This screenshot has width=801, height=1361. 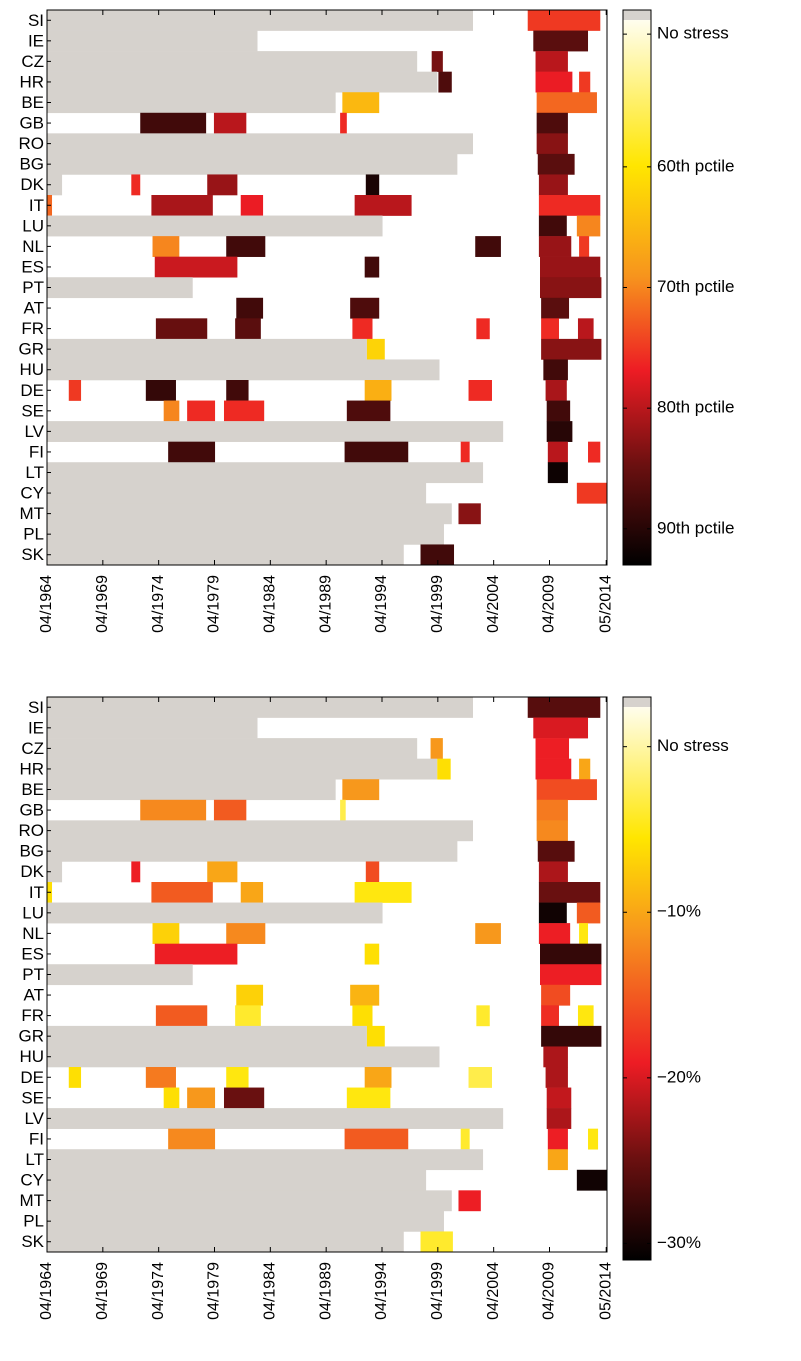 I want to click on row-label: BE, so click(x=32, y=102).